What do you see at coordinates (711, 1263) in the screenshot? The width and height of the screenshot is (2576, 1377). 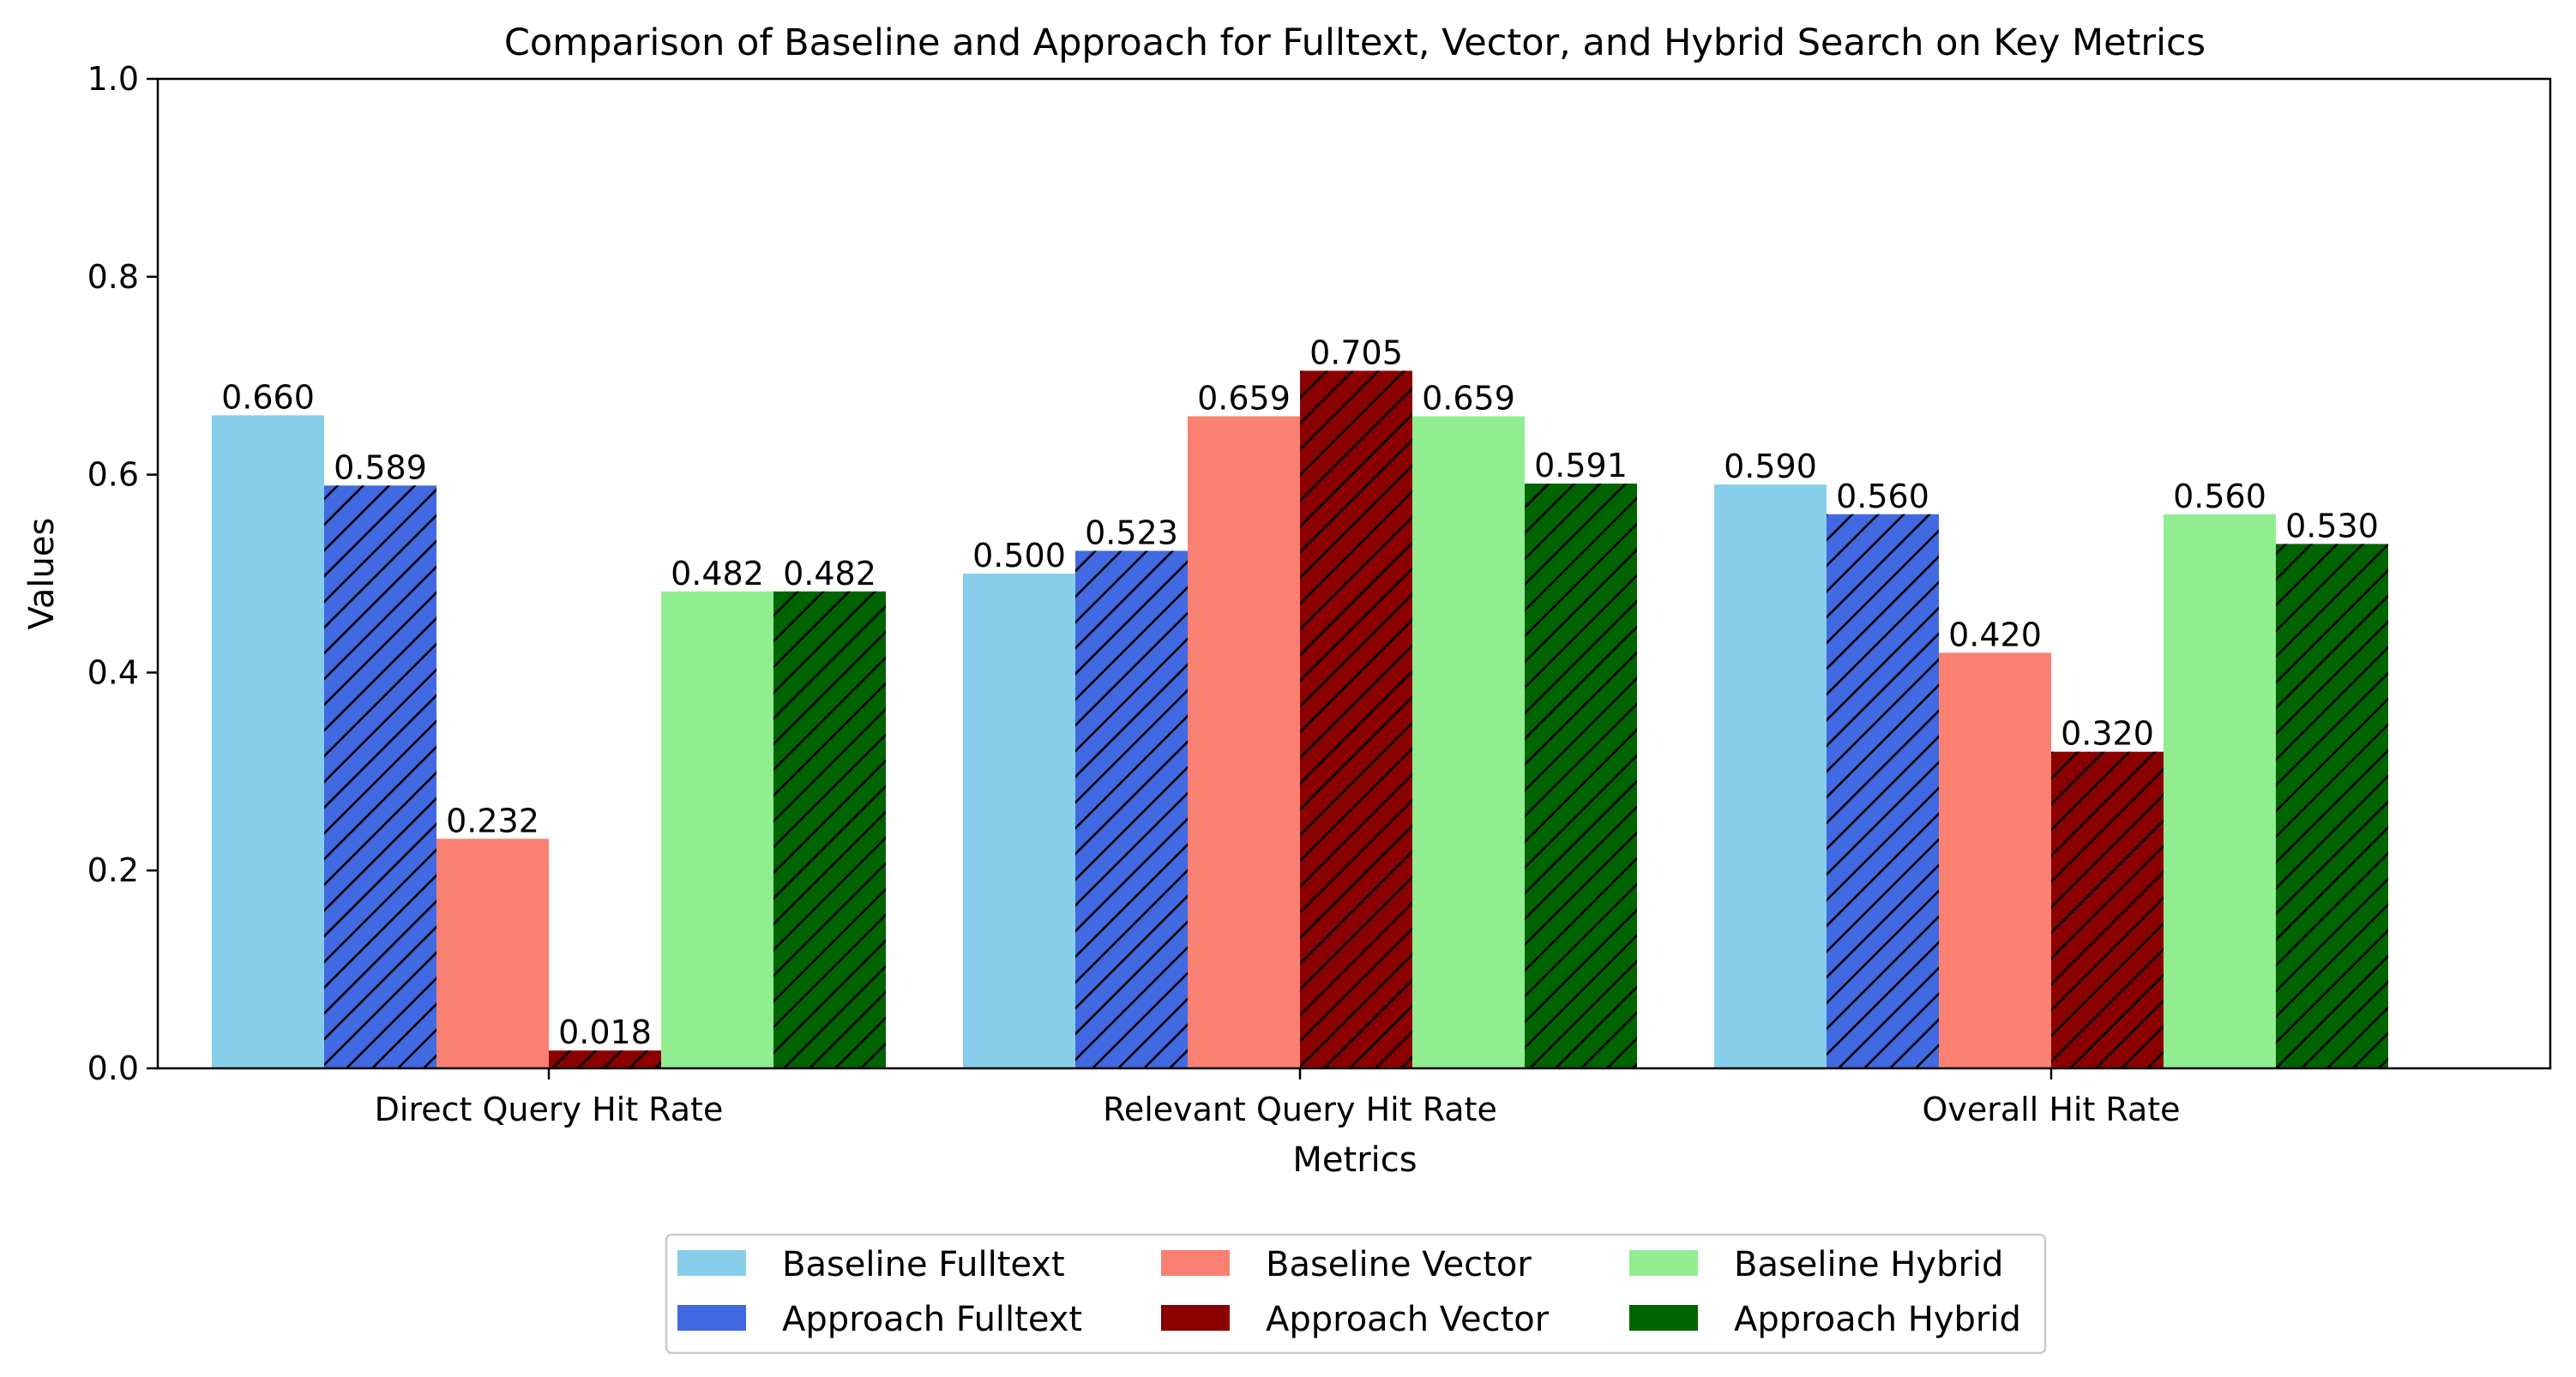 I see `legend-swatch-baseline-fulltext` at bounding box center [711, 1263].